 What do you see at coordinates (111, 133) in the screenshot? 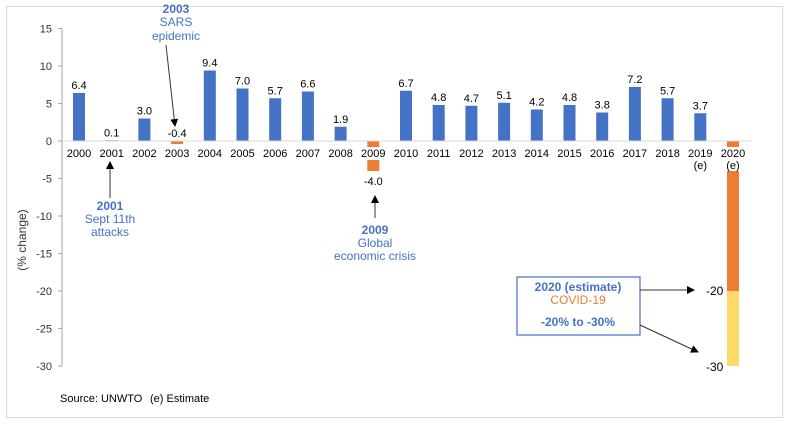
I see `data-label-2001: 0.1` at bounding box center [111, 133].